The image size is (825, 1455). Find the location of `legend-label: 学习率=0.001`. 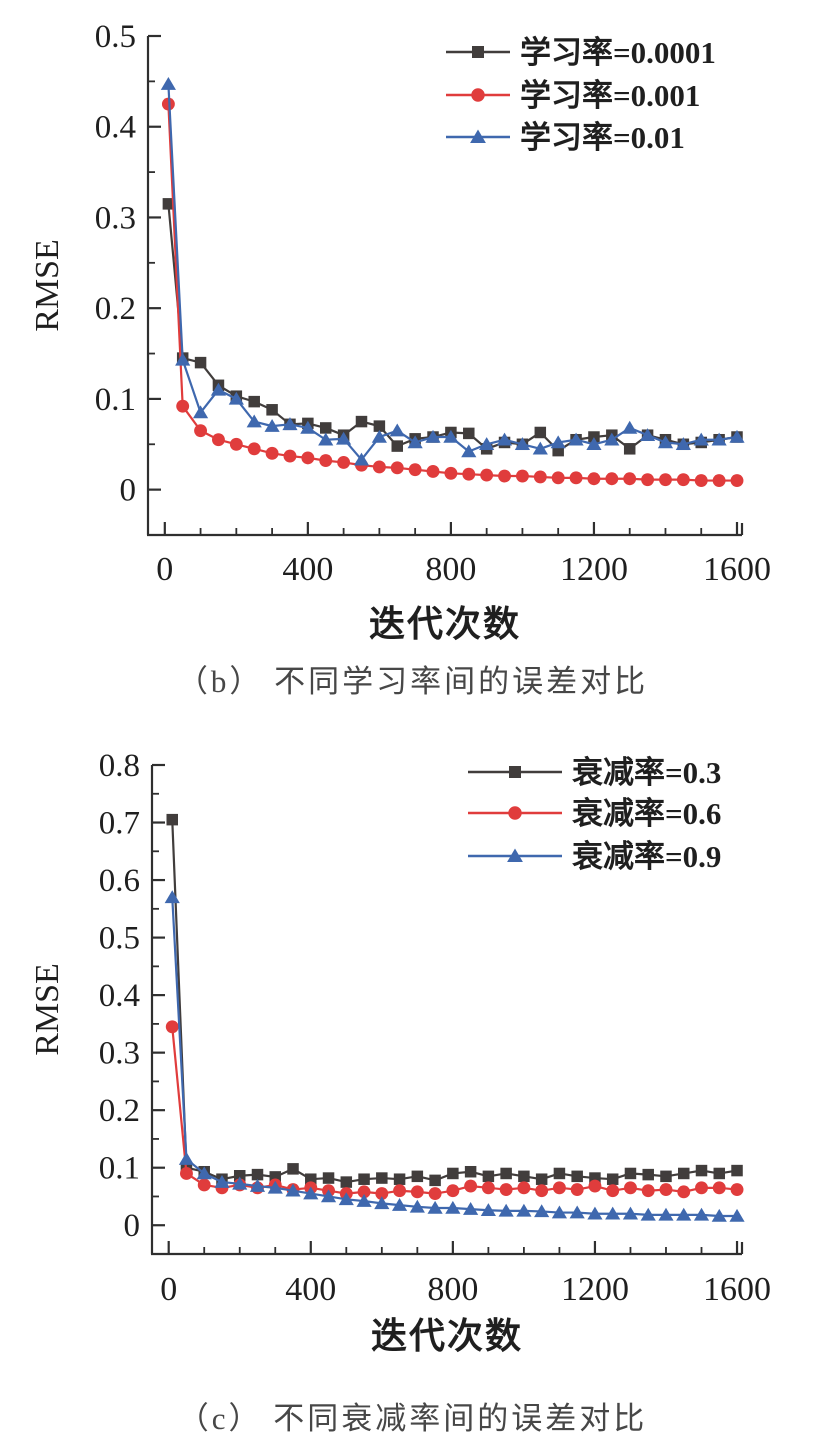

legend-label: 学习率=0.001 is located at coordinates (610, 95).